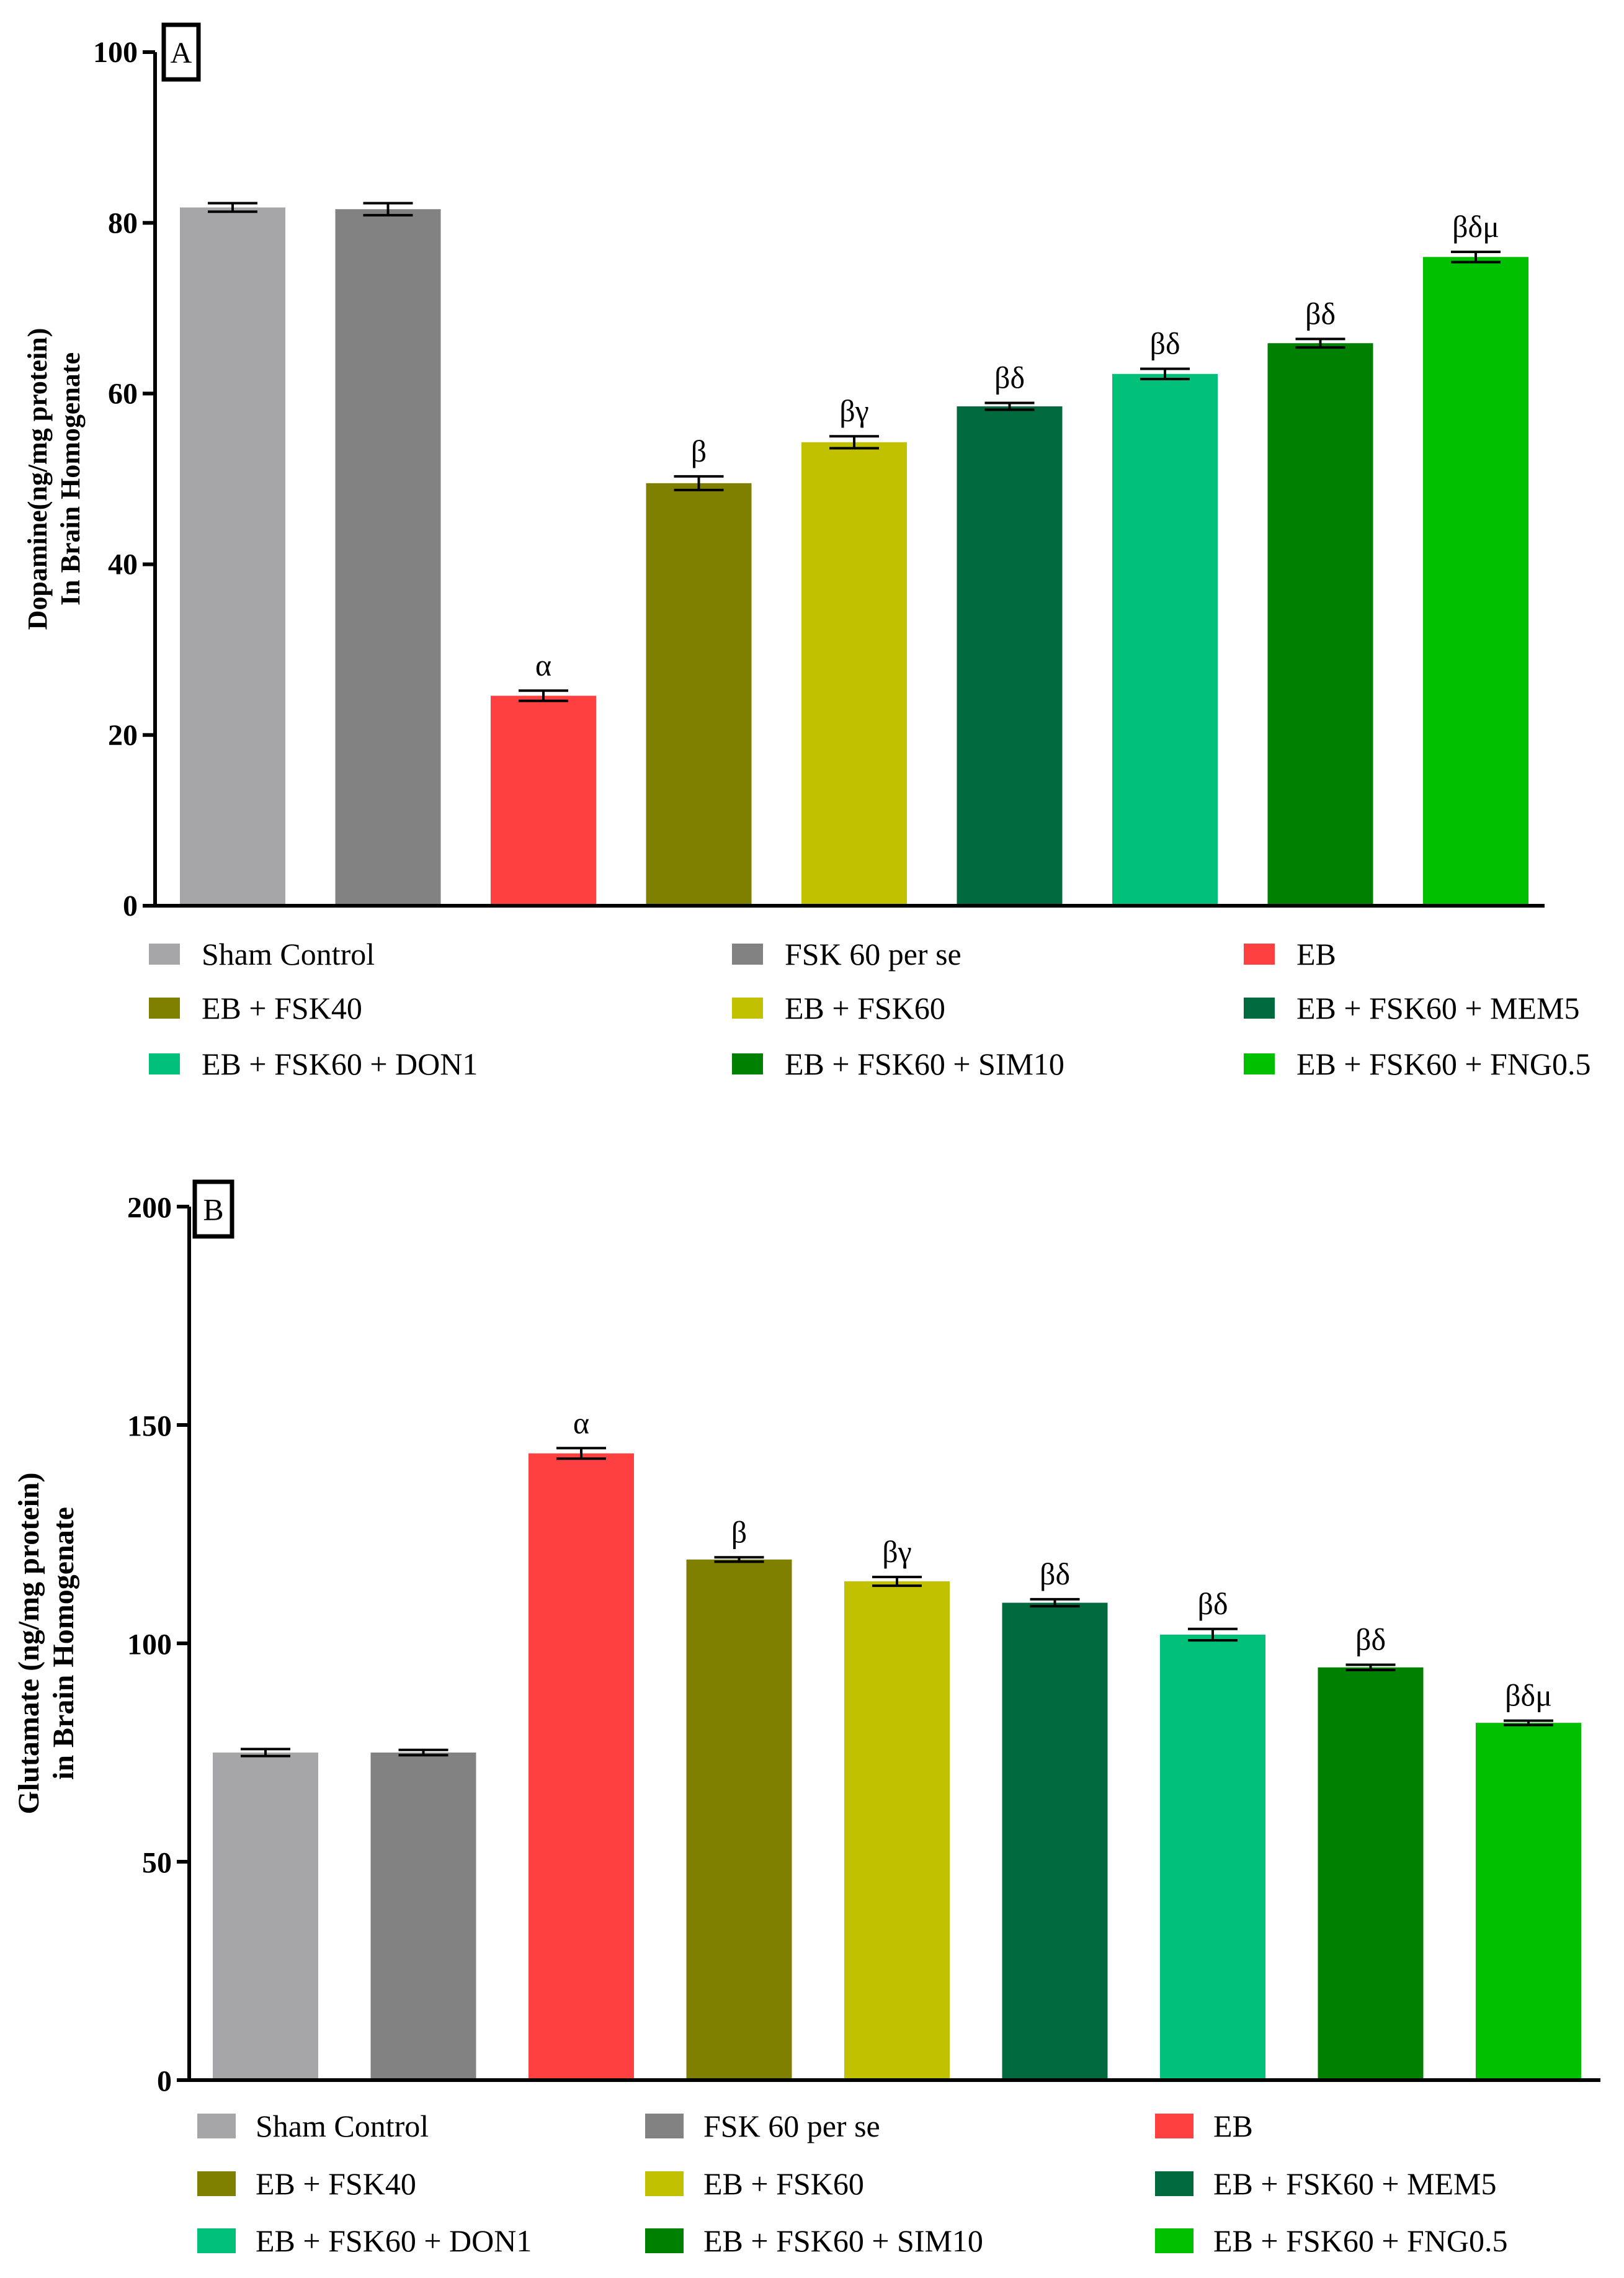 Image resolution: width=1624 pixels, height=2278 pixels. Describe the element at coordinates (123, 223) in the screenshot. I see `panel-a-y-tick-label: 80` at that location.